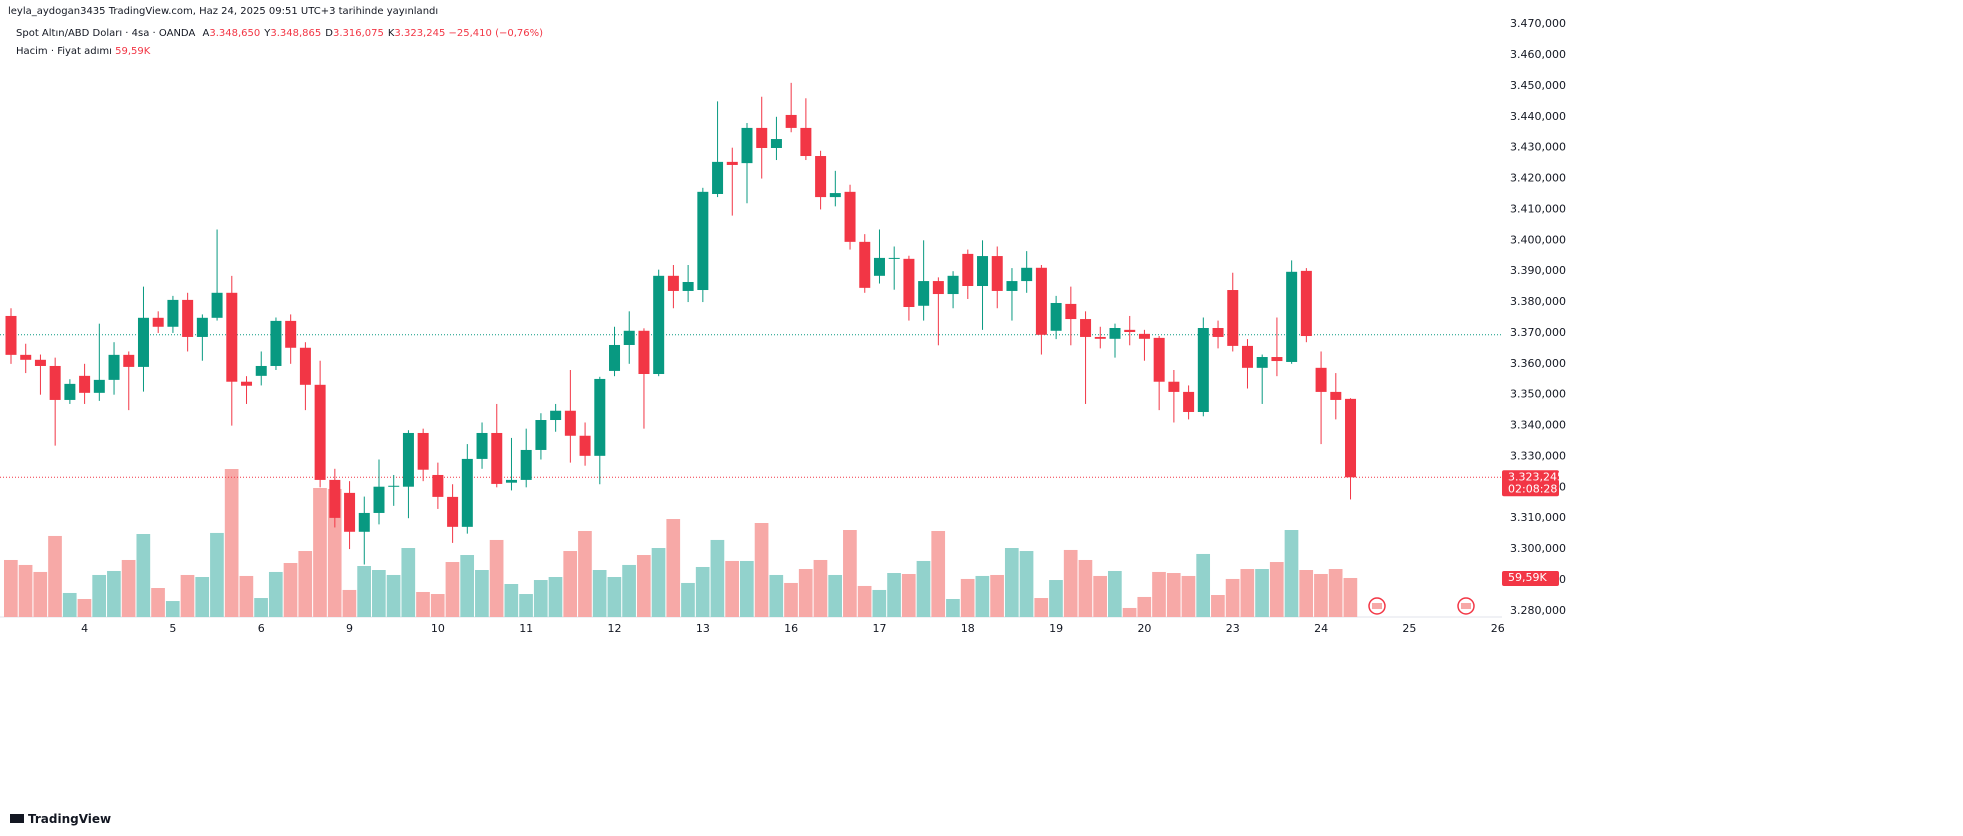 The width and height of the screenshot is (1963, 836). I want to click on symbol: Spot Altın/ABD Doları · 4sa · OANDA, so click(106, 33).